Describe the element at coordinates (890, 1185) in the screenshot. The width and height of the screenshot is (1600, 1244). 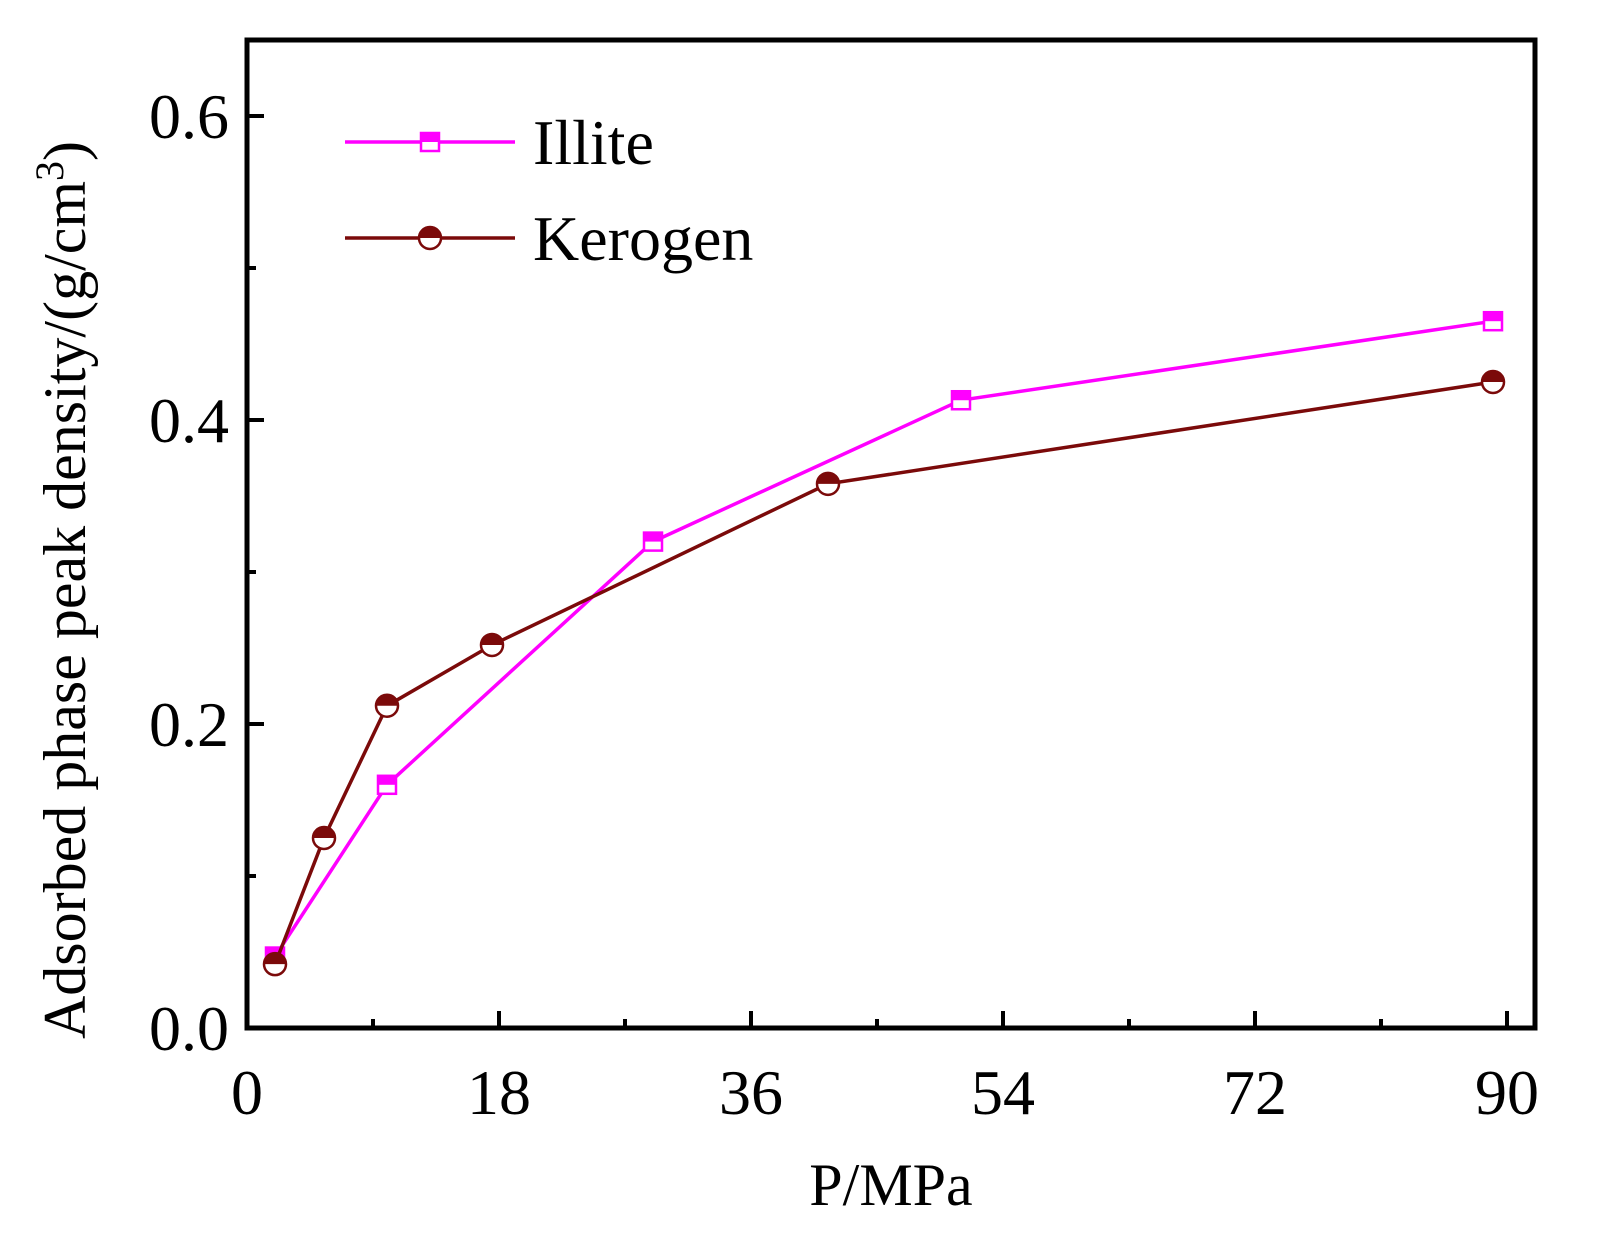
I see `x-axis-title: P/MPa` at that location.